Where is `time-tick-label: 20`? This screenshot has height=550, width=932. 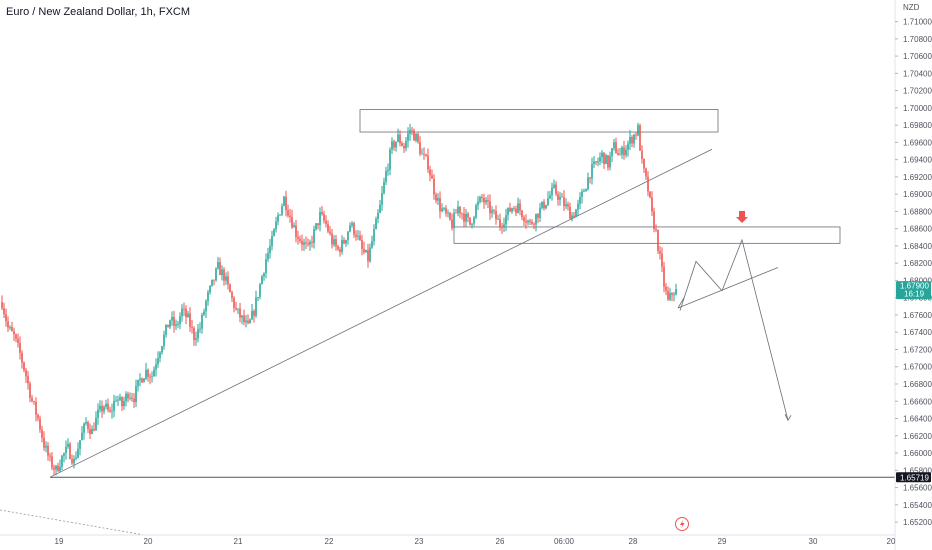
time-tick-label: 20 is located at coordinates (891, 541).